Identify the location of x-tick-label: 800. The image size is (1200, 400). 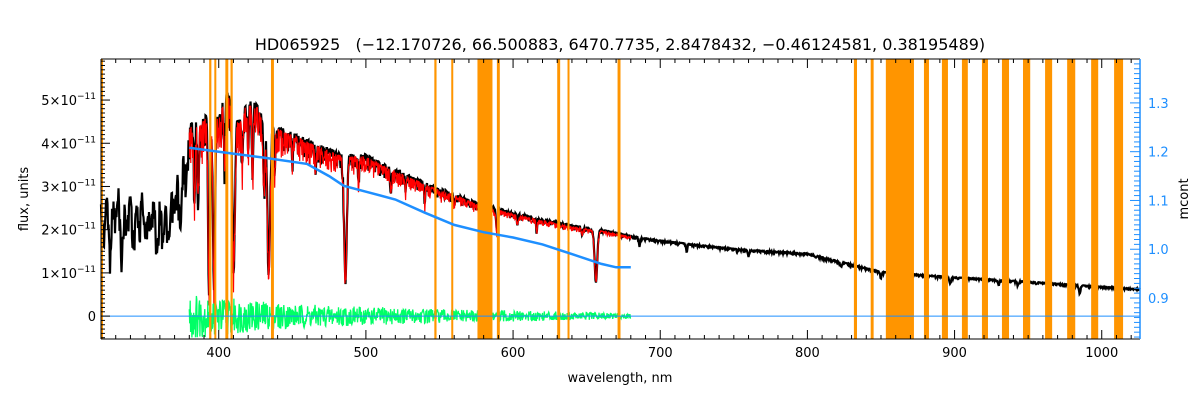
(807, 353).